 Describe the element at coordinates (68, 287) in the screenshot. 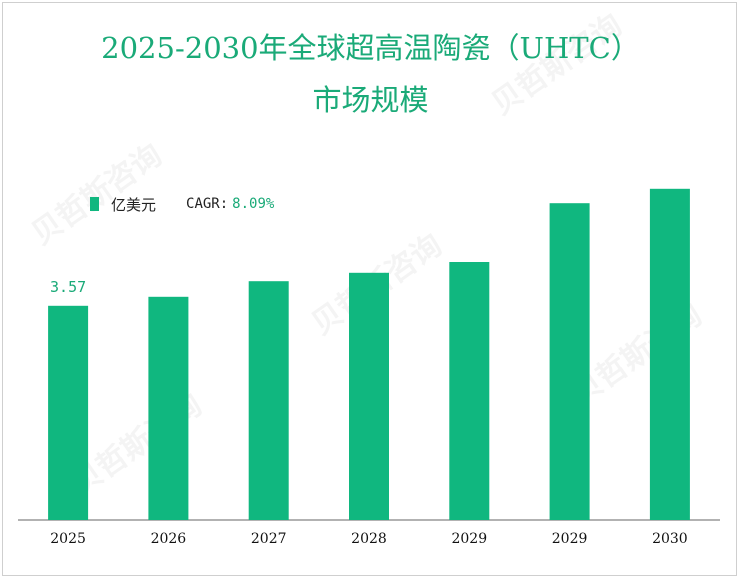

I see `data-label: 3.57` at that location.